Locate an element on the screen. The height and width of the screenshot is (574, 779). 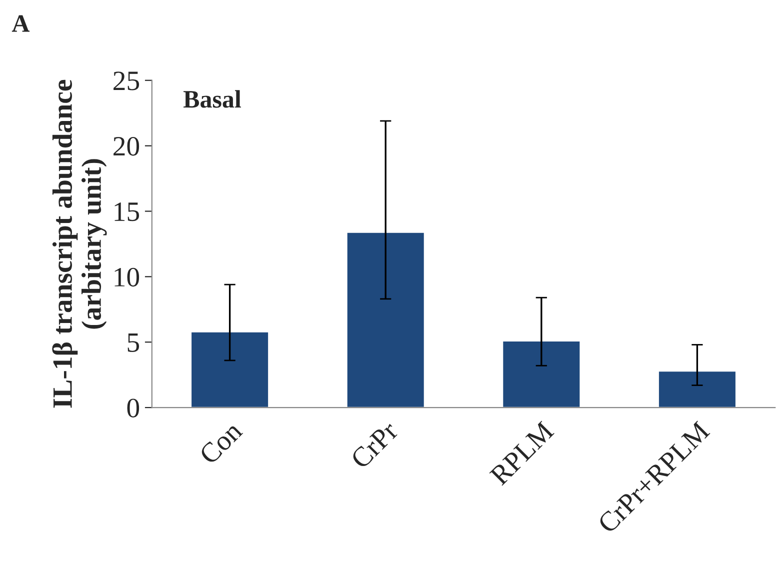
y-axis-title: IL-1β transcript abundance (arbitary unit) is located at coordinates (79, 244).